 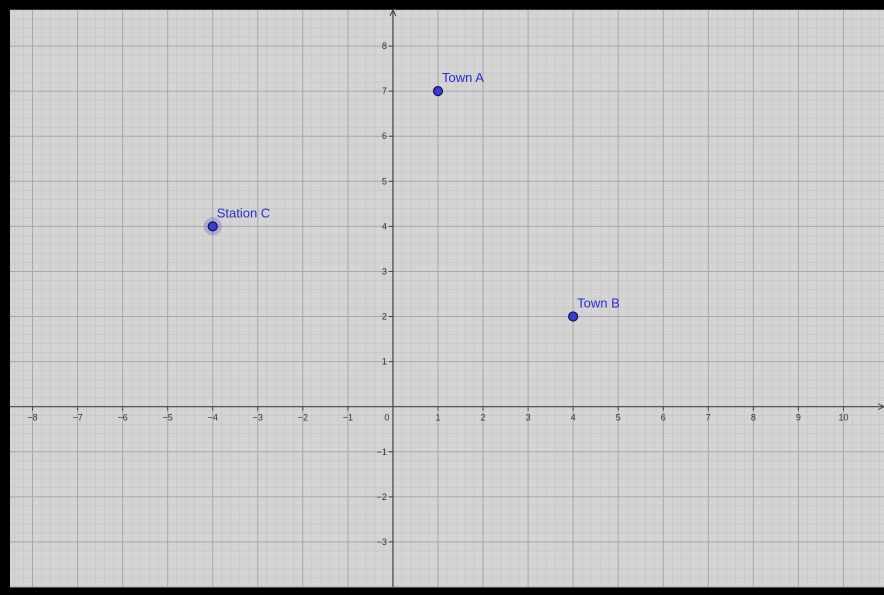 I want to click on y-tick-labels: −3 −2 −1 1 2 3 4 5 6 7 8, so click(x=385, y=294).